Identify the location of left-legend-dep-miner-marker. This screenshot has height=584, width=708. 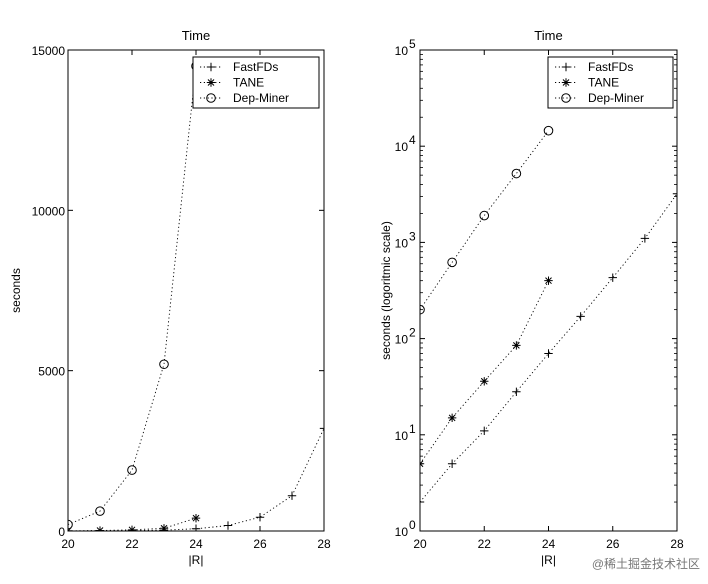
(211, 98).